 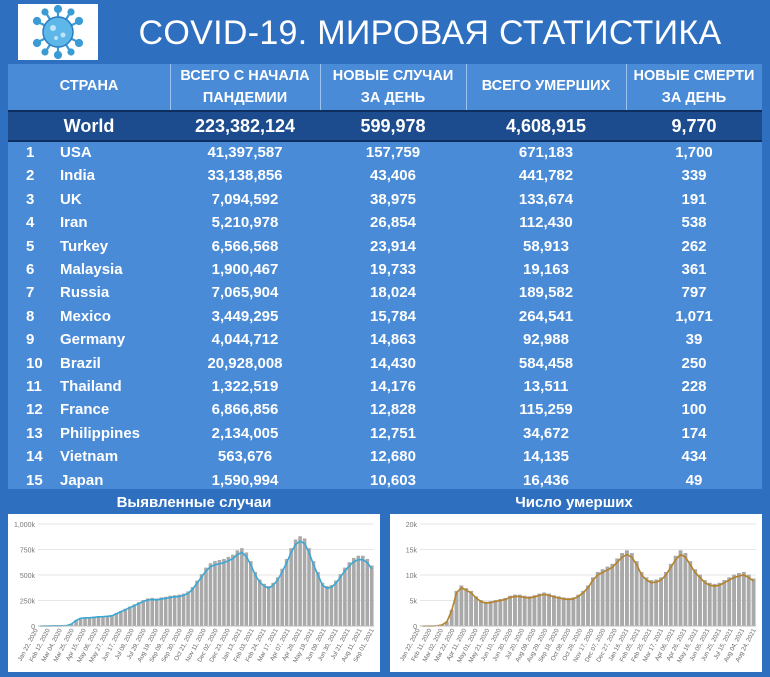 I want to click on row-new-deaths: 250, so click(x=694, y=363).